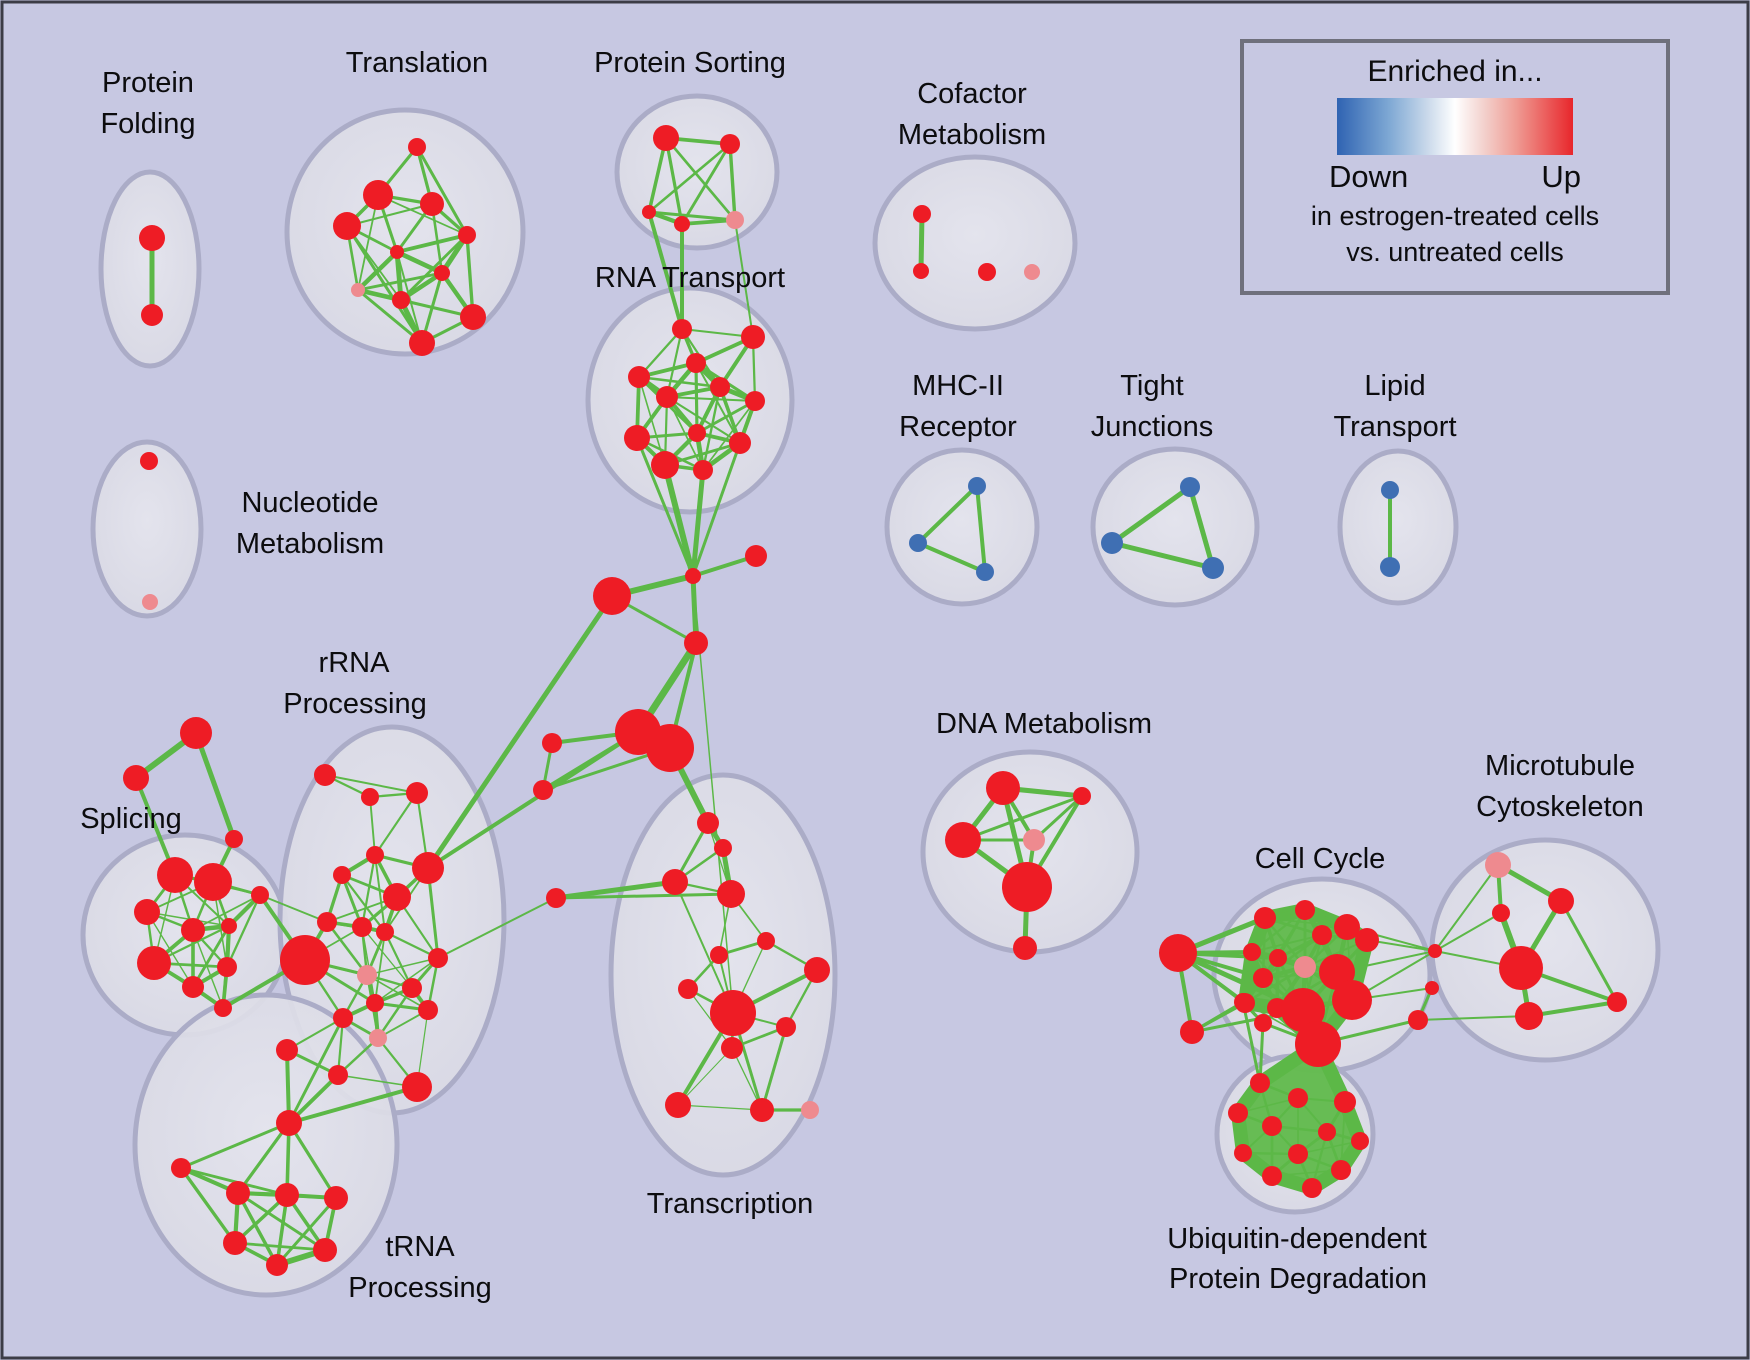 The width and height of the screenshot is (1750, 1360). I want to click on gene-set-node-dn3, so click(1034, 840).